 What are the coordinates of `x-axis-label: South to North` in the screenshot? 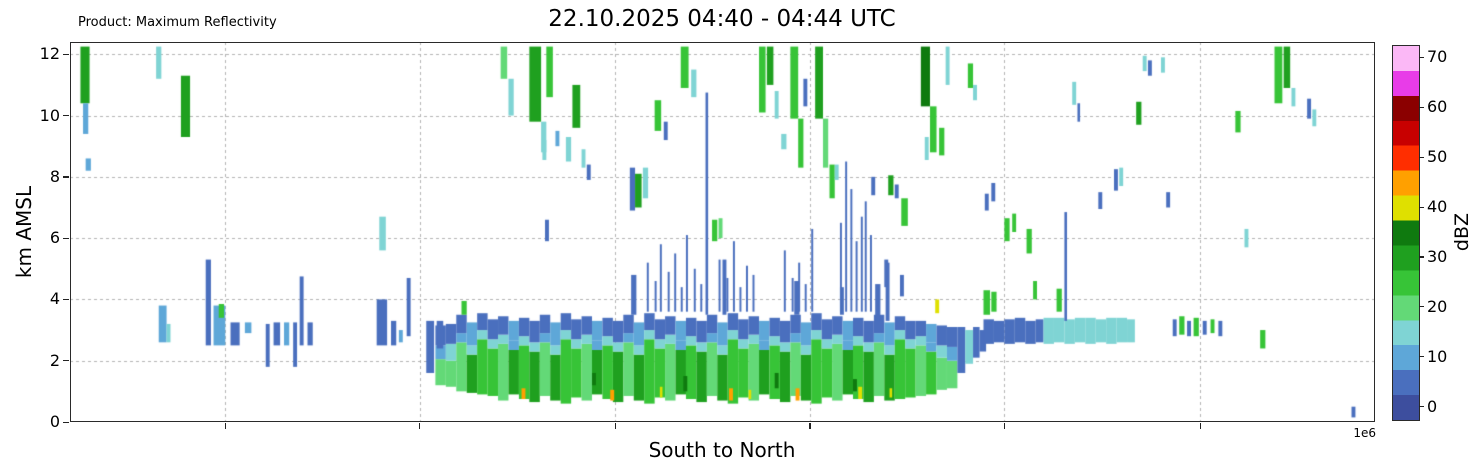 It's located at (722, 450).